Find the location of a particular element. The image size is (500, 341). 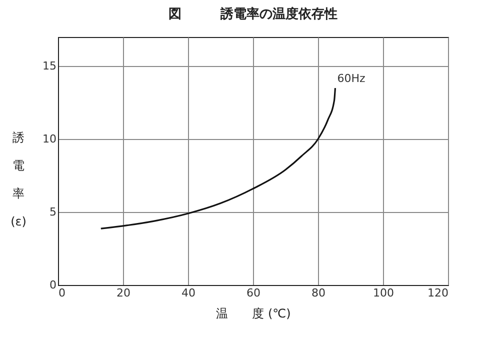

y-tick-label: 15 is located at coordinates (49, 66).